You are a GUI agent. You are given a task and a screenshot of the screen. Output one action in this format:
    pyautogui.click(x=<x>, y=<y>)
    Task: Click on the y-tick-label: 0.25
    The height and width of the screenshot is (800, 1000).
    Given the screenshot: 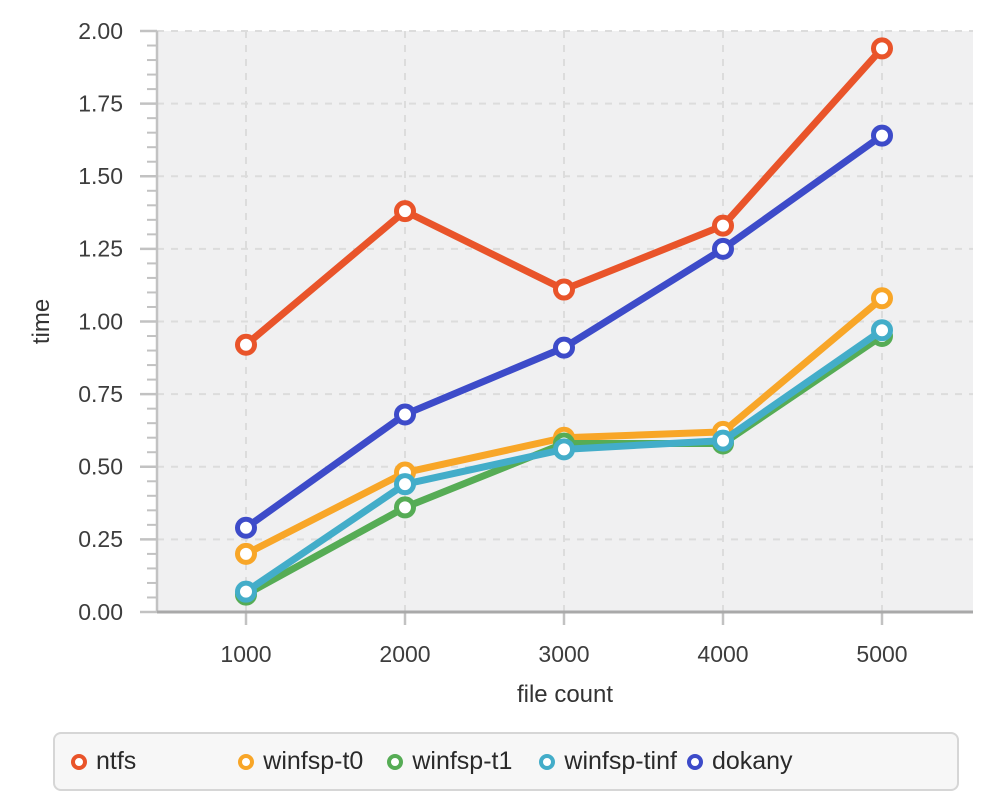 What is the action you would take?
    pyautogui.click(x=100, y=539)
    